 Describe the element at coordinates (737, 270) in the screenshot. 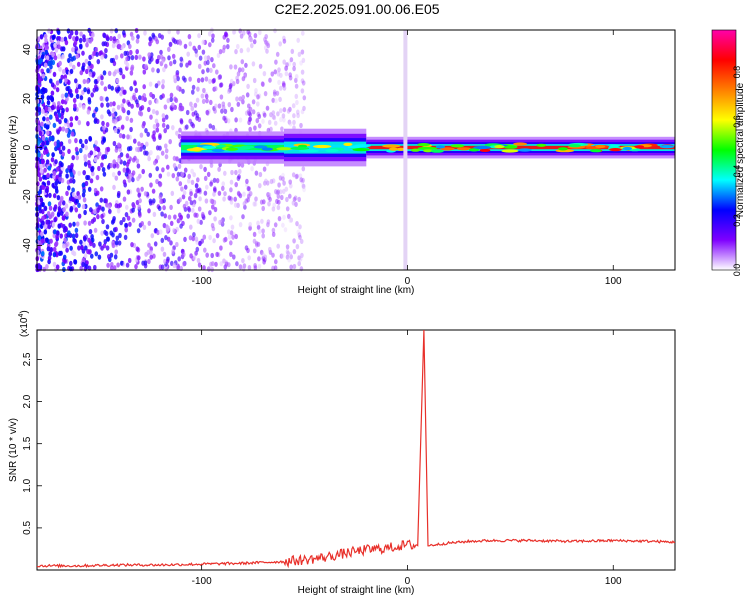

I see `colorbar-tick-label: 0.0` at that location.